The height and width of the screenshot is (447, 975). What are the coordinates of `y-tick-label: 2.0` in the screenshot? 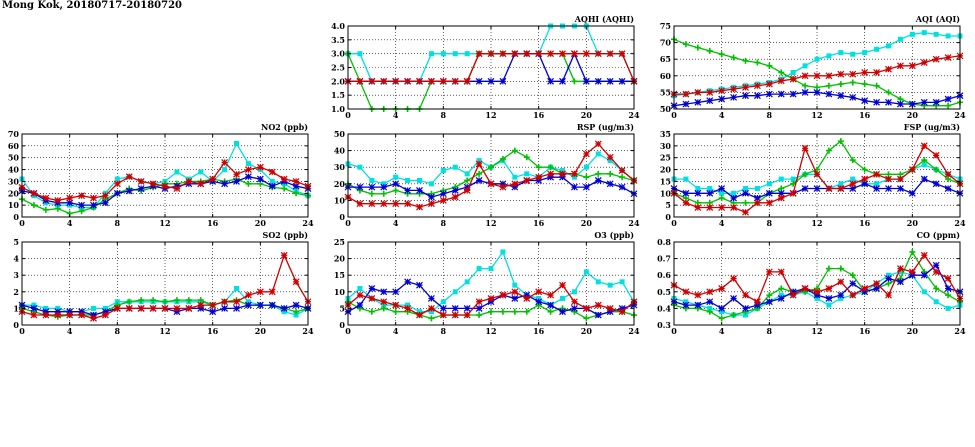 It's located at (338, 81).